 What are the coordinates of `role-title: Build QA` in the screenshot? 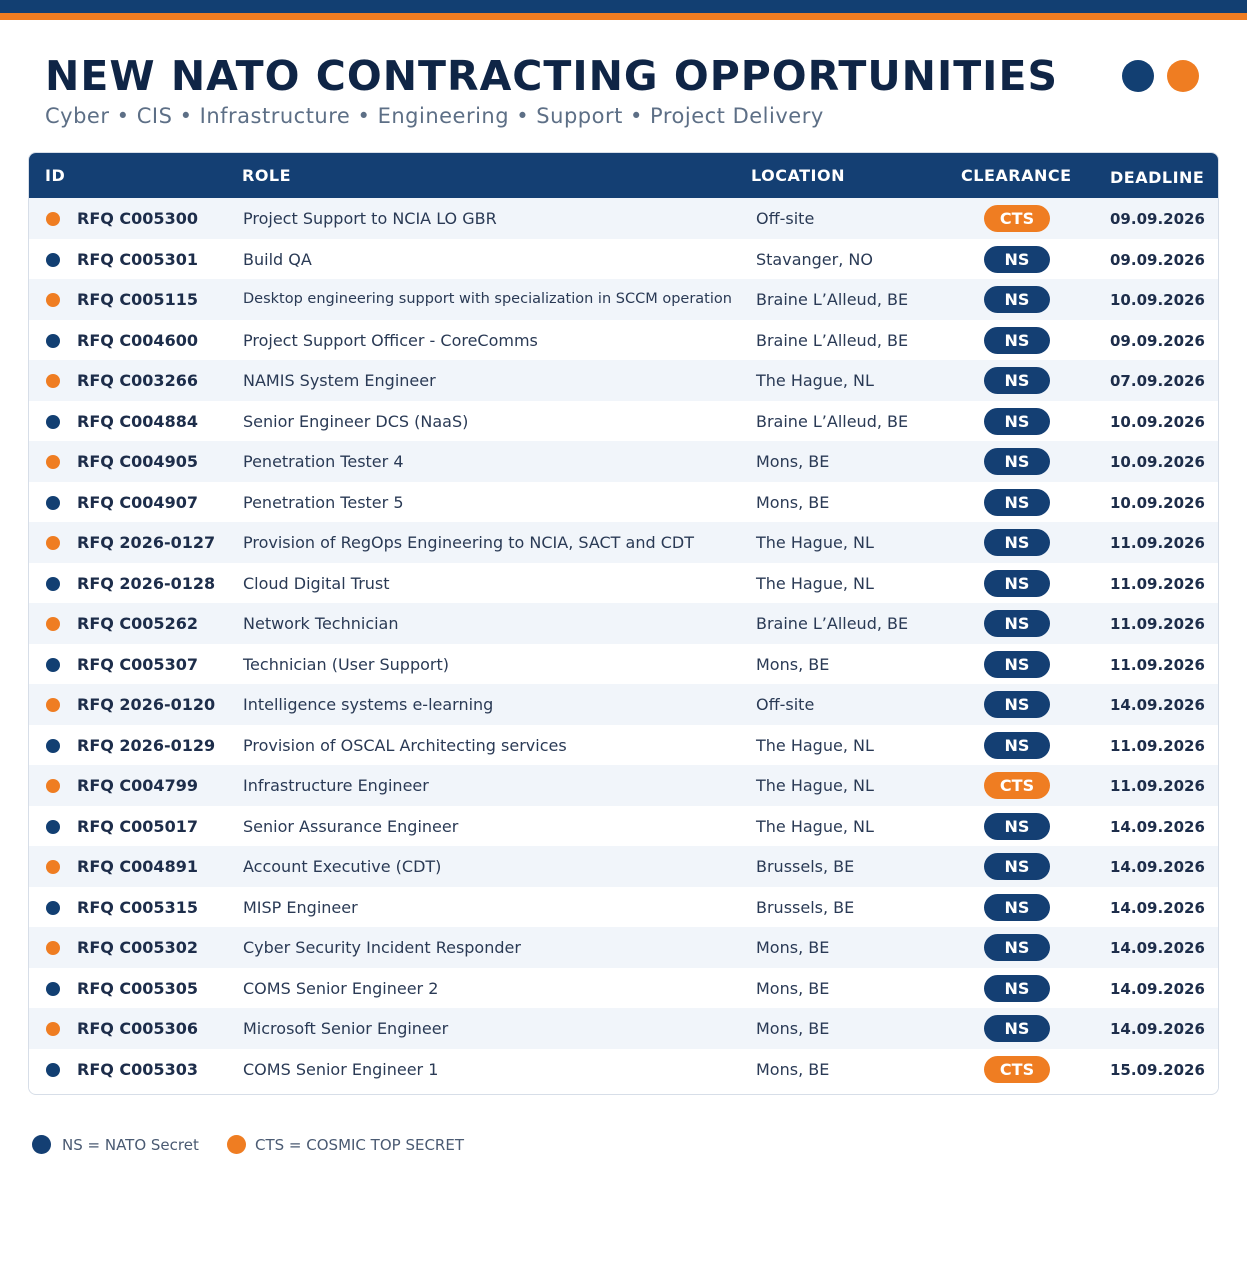 It's located at (277, 259).